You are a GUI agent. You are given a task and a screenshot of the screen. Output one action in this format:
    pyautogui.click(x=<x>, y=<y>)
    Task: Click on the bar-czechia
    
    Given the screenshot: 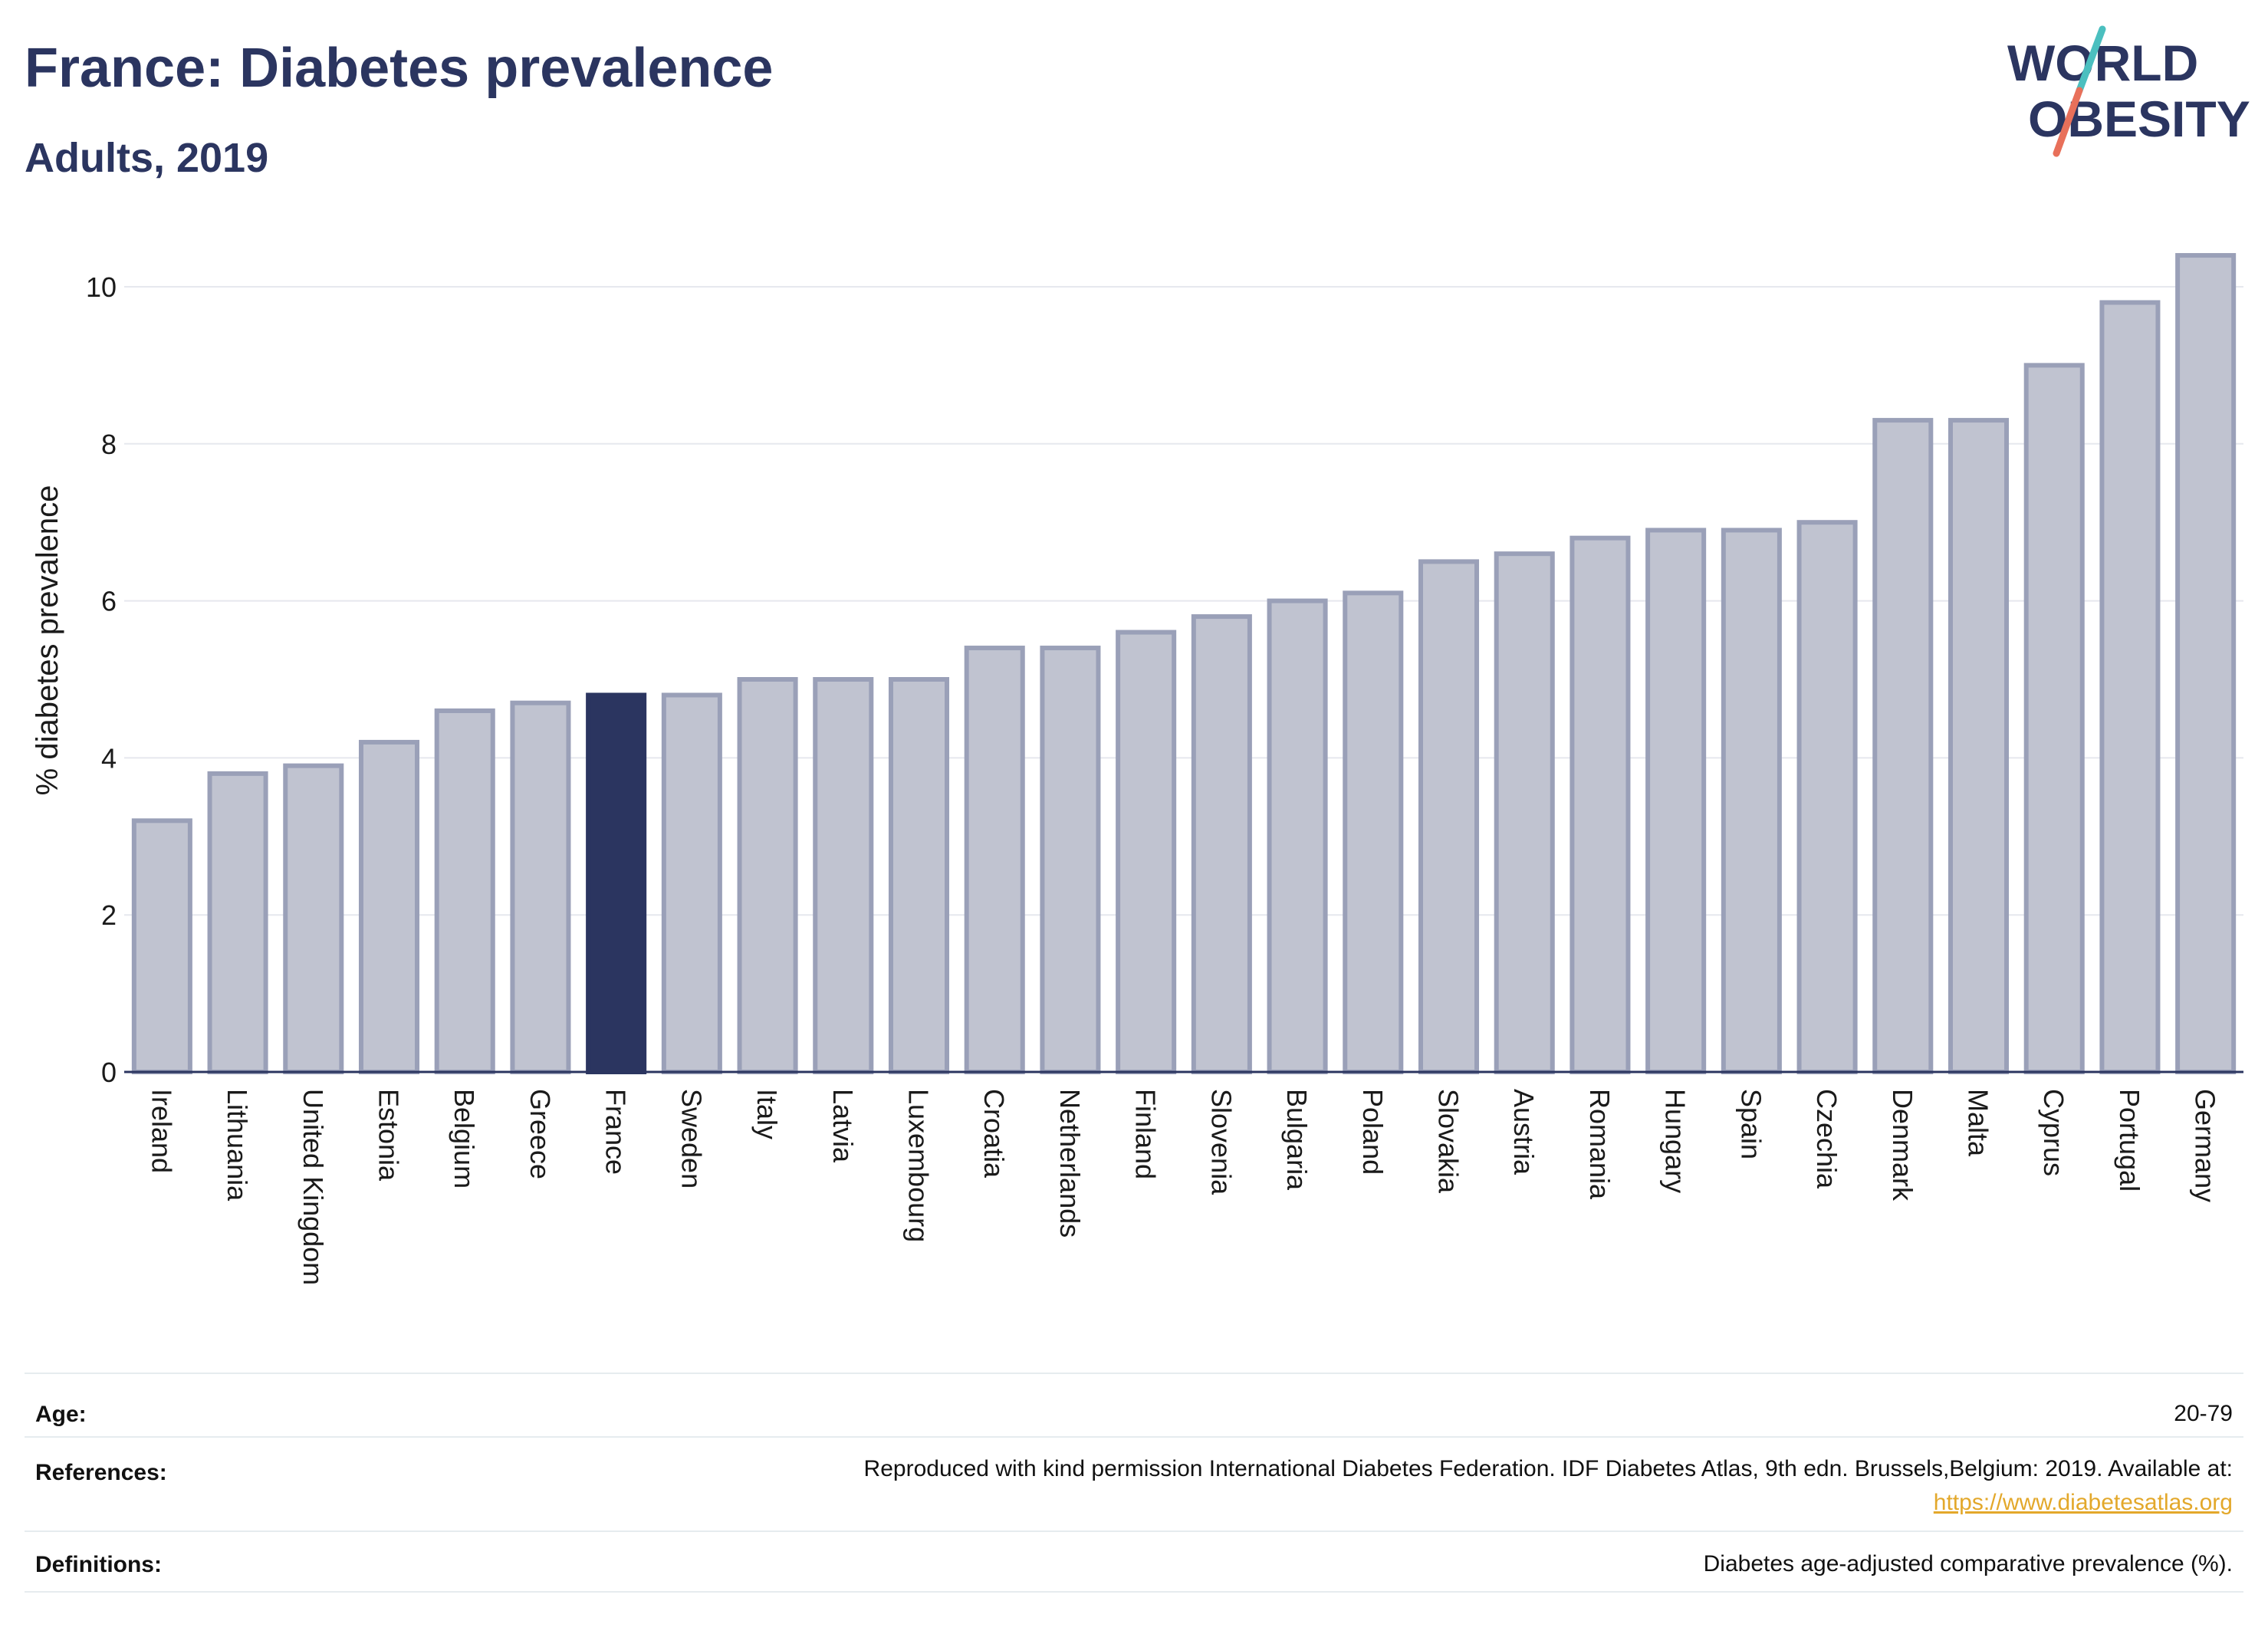 What is the action you would take?
    pyautogui.click(x=1827, y=797)
    